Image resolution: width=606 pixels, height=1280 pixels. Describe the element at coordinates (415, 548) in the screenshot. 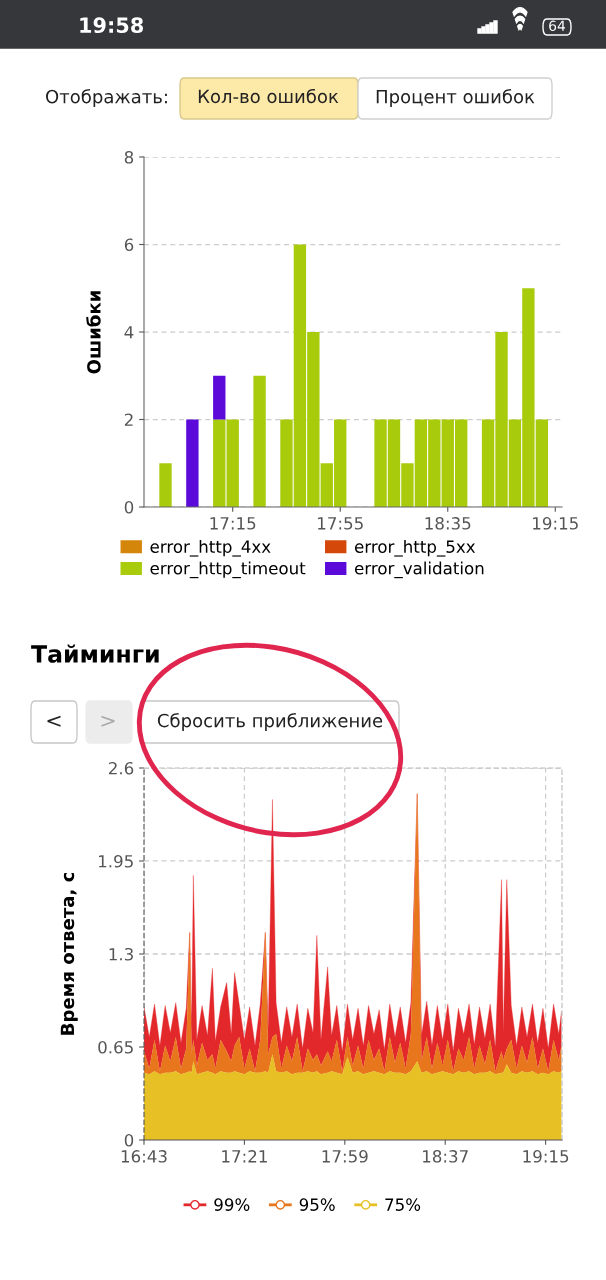

I see `legend-label: error_http_5xx` at that location.